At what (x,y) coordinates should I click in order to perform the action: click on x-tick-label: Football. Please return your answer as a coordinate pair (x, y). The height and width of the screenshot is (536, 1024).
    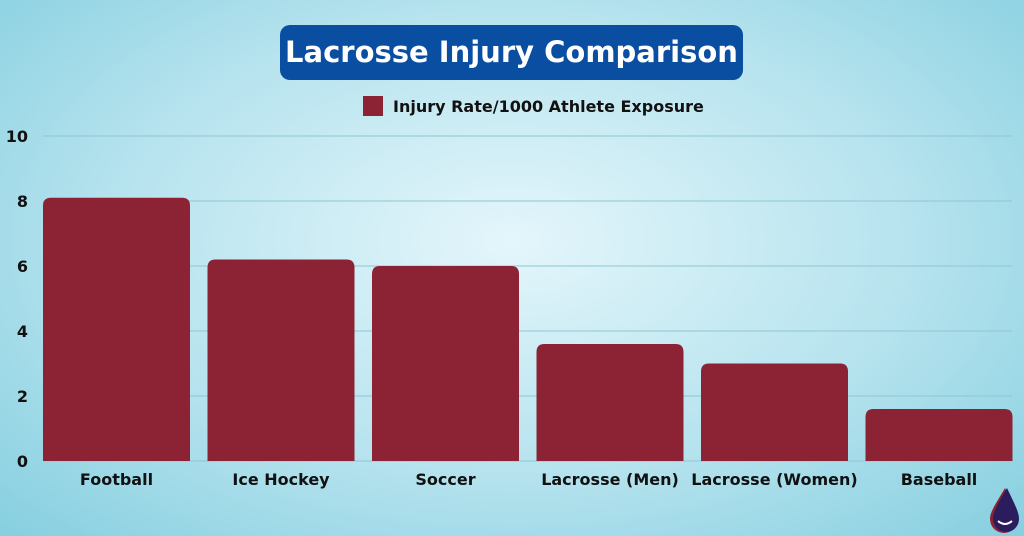
    Looking at the image, I should click on (116, 479).